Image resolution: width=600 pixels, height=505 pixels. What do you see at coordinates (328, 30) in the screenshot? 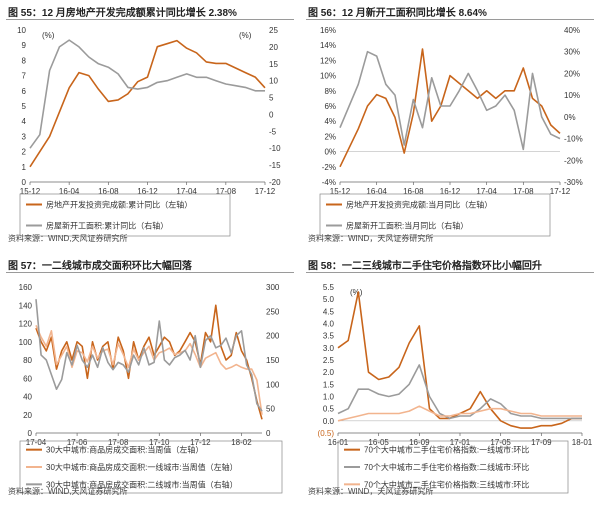
I see `y-tick-label-left: 16%` at bounding box center [328, 30].